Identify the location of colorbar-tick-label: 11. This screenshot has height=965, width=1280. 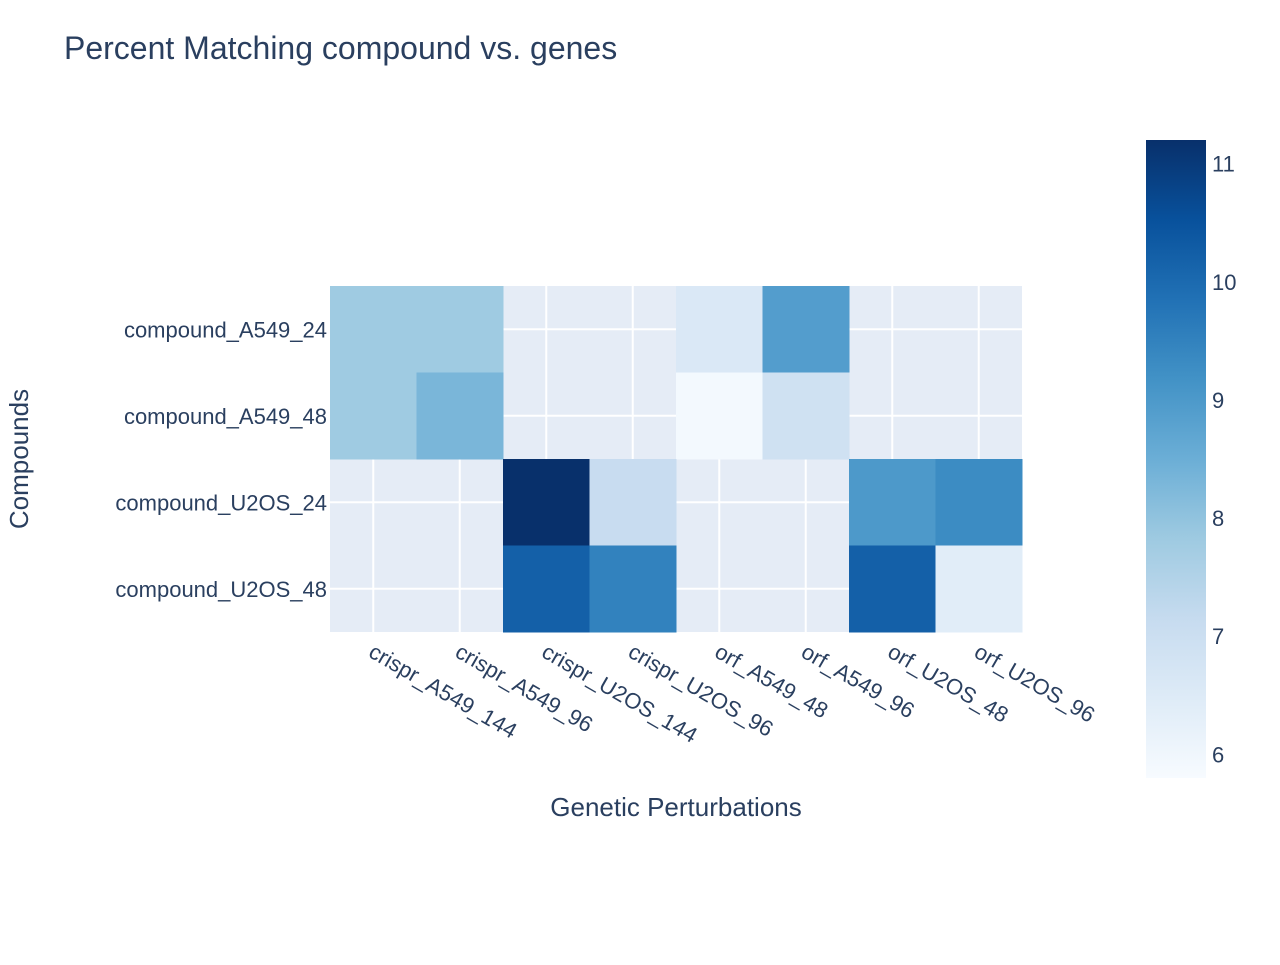
(1223, 164).